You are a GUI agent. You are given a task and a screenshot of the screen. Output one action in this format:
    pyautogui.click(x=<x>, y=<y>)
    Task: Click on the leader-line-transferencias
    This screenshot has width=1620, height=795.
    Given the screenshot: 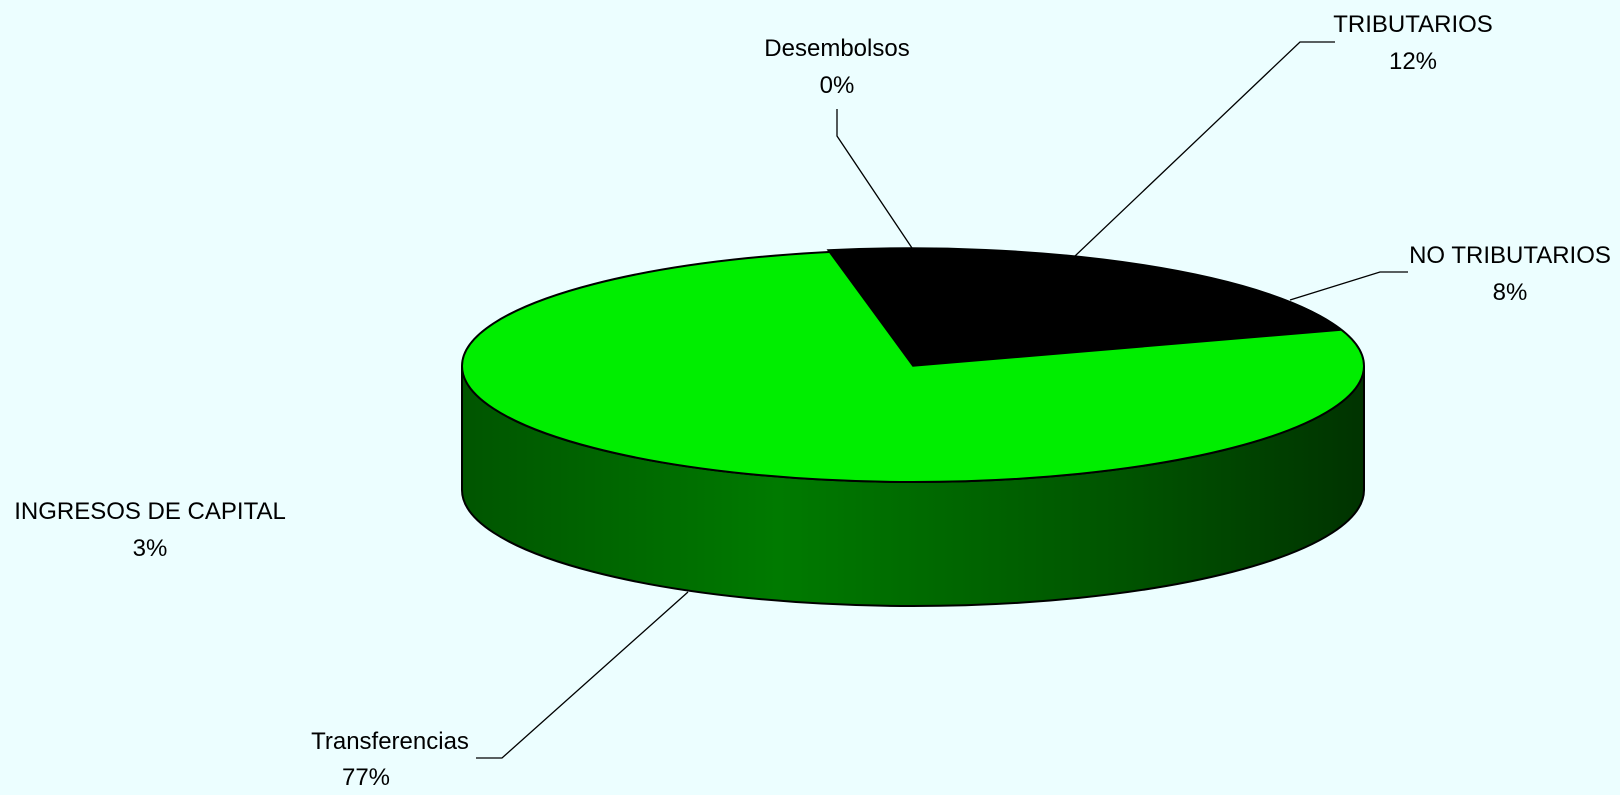 What is the action you would take?
    pyautogui.click(x=582, y=675)
    